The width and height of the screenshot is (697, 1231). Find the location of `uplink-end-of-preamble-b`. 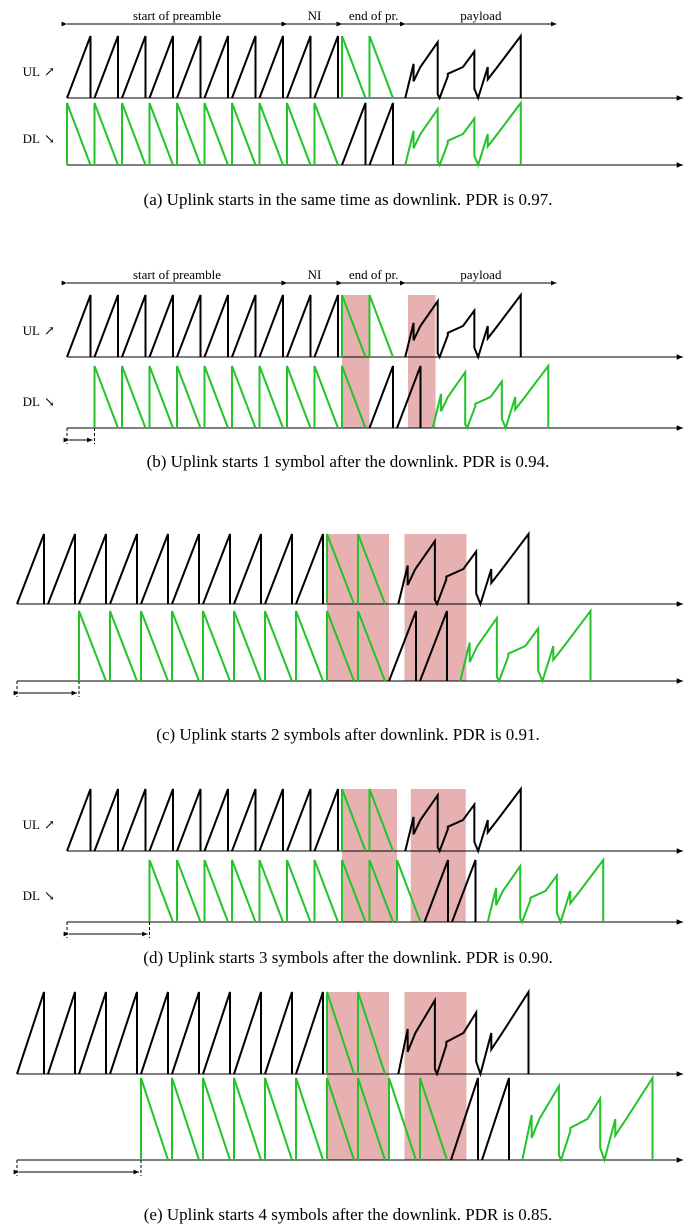

uplink-end-of-preamble-b is located at coordinates (367, 326).